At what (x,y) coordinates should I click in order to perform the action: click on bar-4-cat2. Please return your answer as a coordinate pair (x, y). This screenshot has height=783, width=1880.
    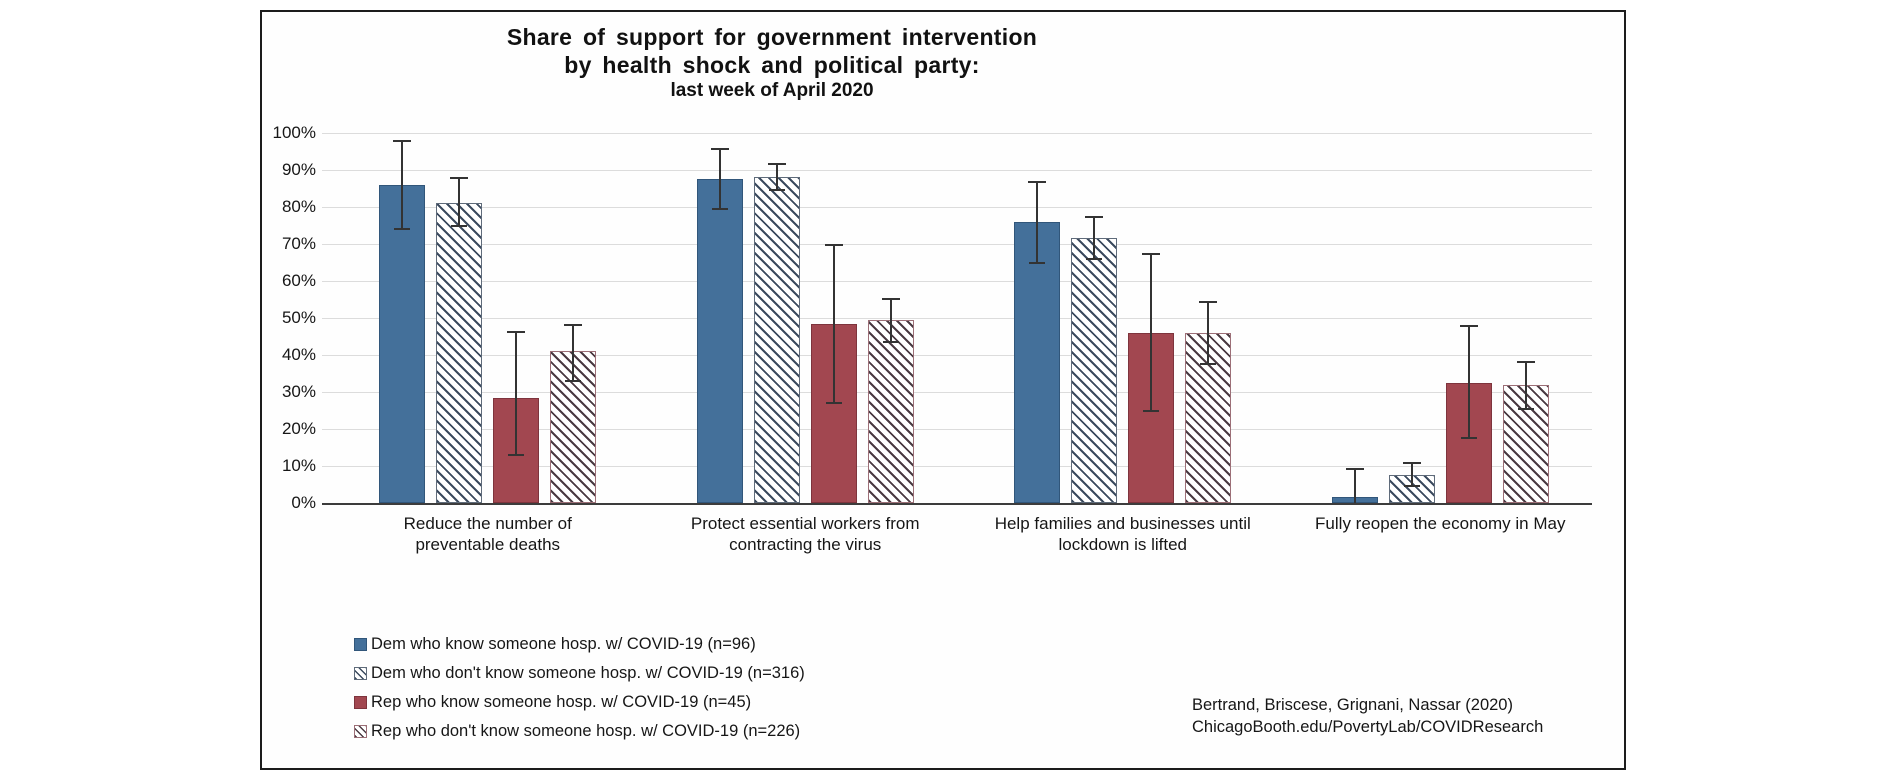
    Looking at the image, I should click on (890, 411).